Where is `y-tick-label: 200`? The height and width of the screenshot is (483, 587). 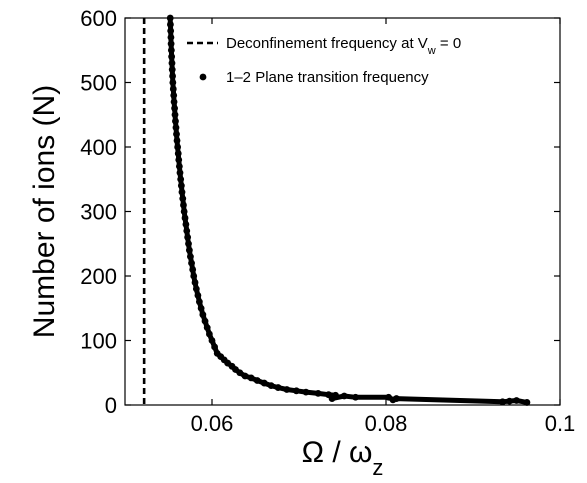
y-tick-label: 200 is located at coordinates (98, 276).